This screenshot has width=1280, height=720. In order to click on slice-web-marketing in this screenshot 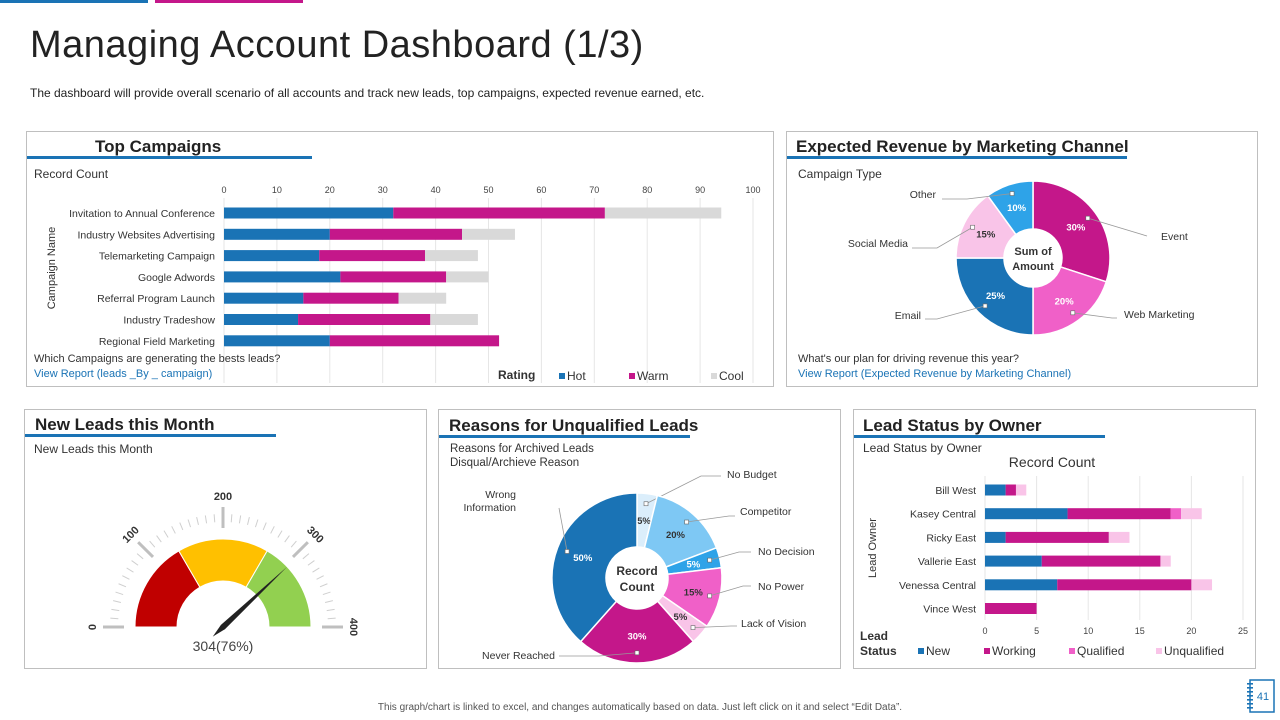, I will do `click(1070, 301)`.